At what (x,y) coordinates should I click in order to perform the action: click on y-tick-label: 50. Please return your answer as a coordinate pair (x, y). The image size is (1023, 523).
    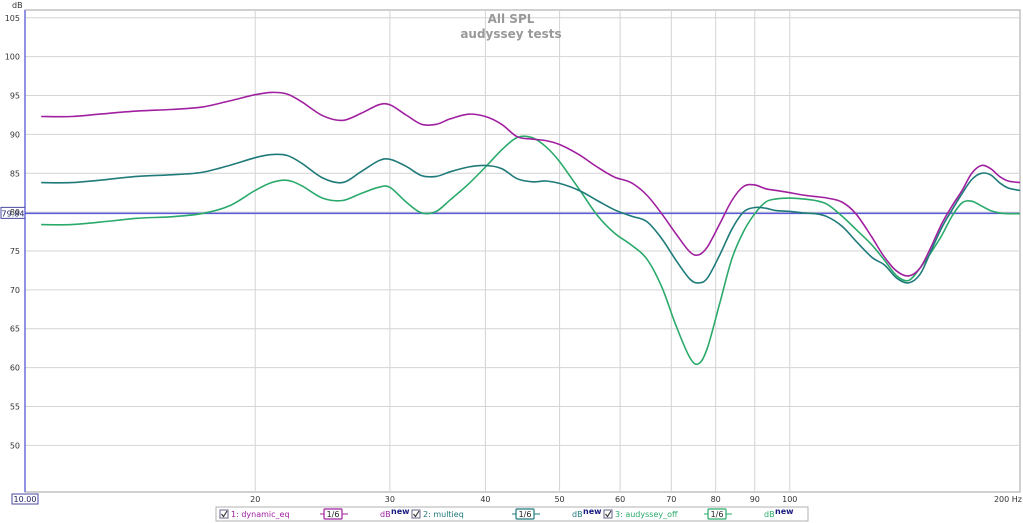
    Looking at the image, I should click on (15, 445).